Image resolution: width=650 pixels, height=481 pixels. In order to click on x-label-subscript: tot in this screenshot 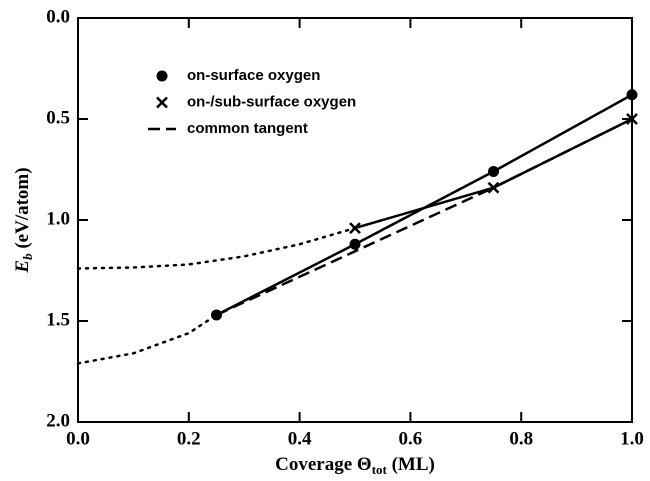, I will do `click(380, 469)`.